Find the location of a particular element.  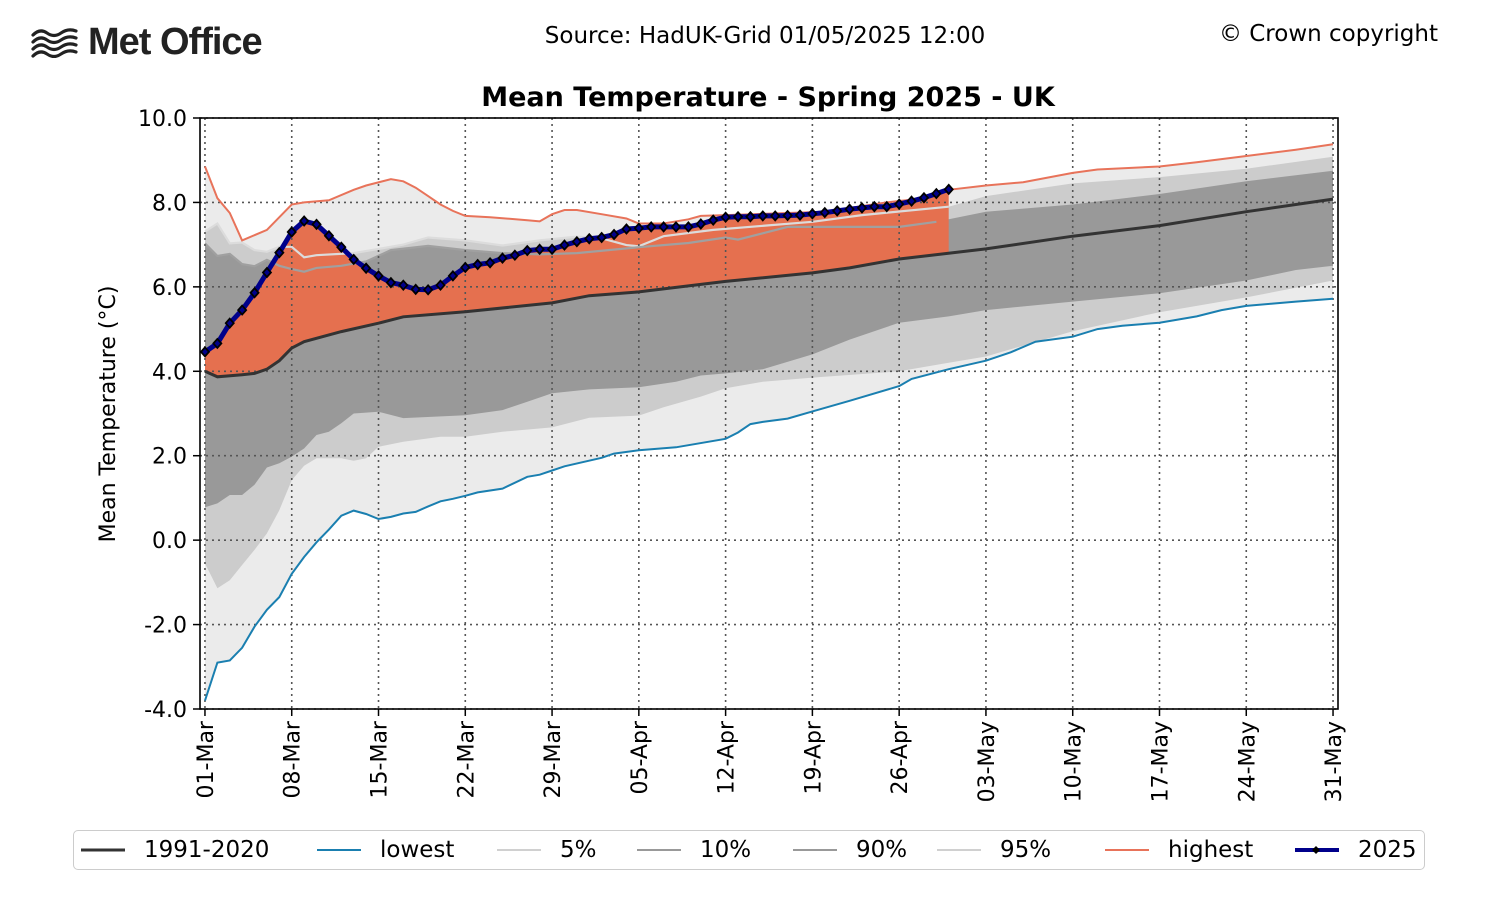

y-tick-label: -2.0 is located at coordinates (165, 626).